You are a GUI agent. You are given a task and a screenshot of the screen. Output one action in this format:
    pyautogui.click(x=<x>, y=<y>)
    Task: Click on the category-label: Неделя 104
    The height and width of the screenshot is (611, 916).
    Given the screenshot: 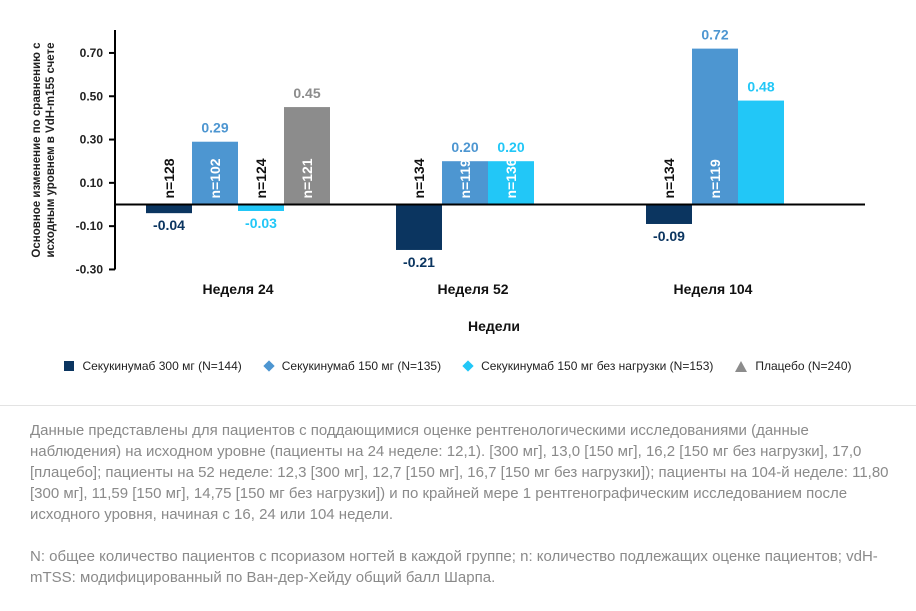 What is the action you would take?
    pyautogui.click(x=713, y=289)
    